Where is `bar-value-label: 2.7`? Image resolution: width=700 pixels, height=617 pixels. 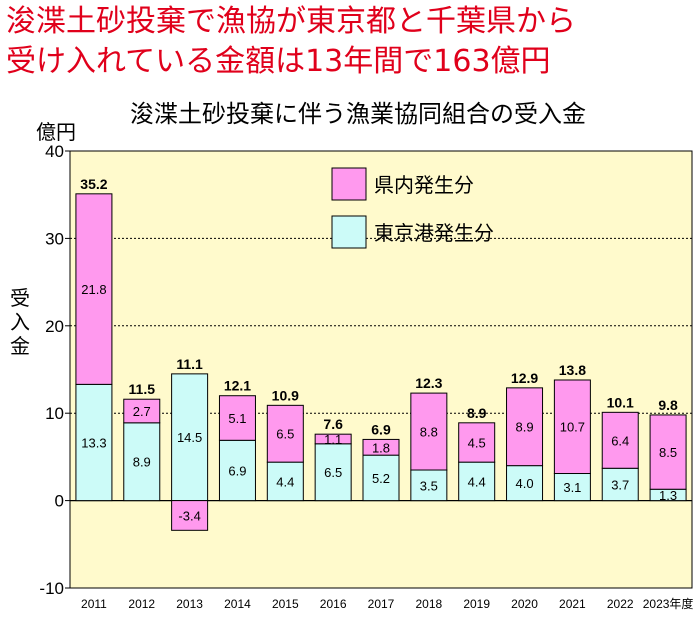 bar-value-label: 2.7 is located at coordinates (142, 411).